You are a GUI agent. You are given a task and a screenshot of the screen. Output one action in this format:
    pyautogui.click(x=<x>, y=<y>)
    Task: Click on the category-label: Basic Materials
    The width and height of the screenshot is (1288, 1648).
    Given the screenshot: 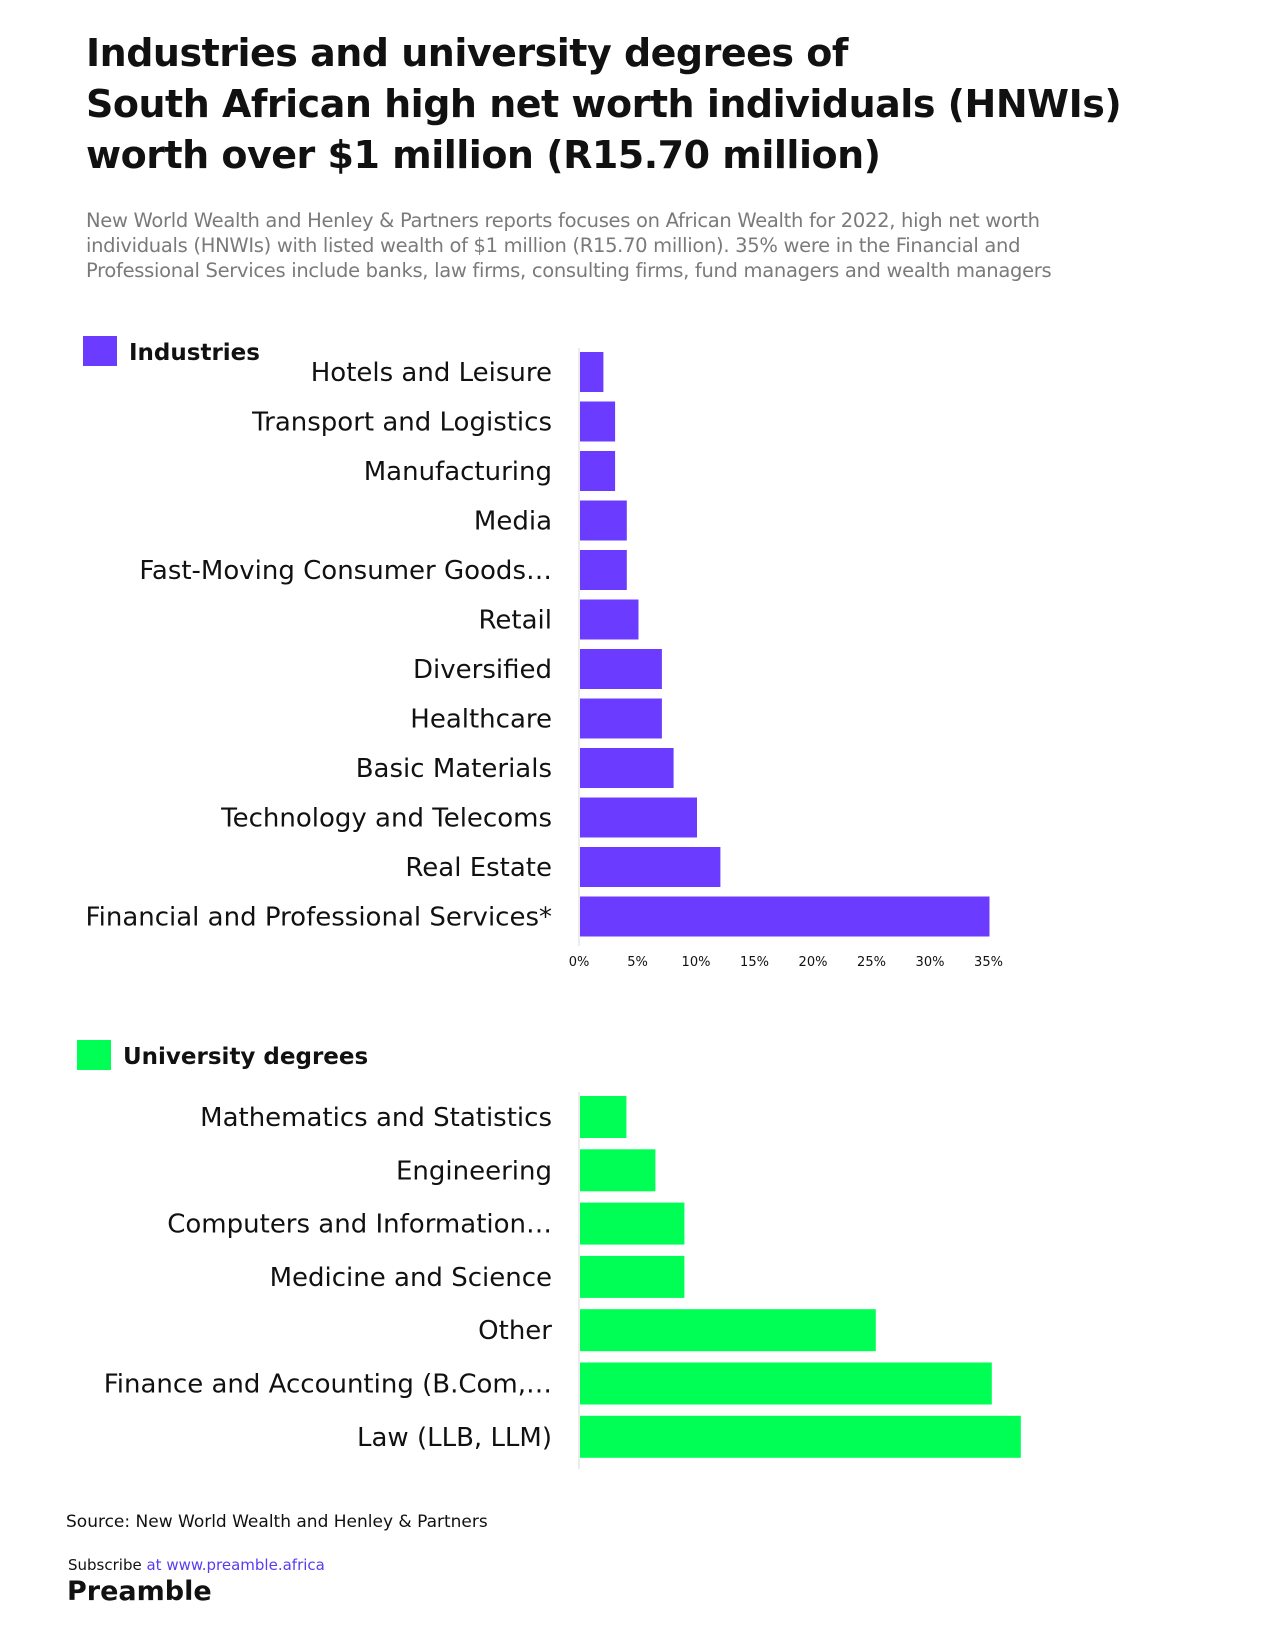 What is the action you would take?
    pyautogui.click(x=454, y=769)
    